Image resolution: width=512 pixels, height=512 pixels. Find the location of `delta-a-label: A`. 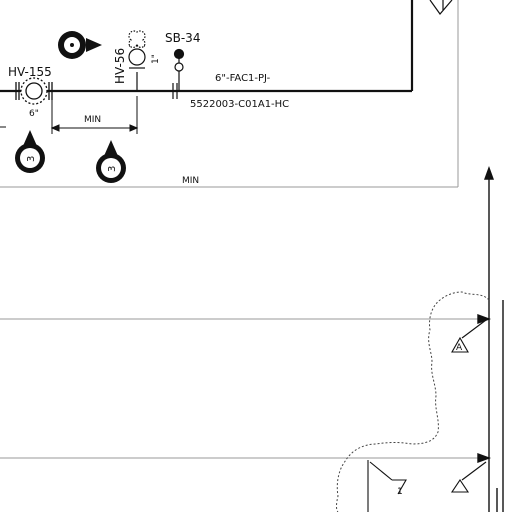

delta-a-label: A is located at coordinates (459, 348).